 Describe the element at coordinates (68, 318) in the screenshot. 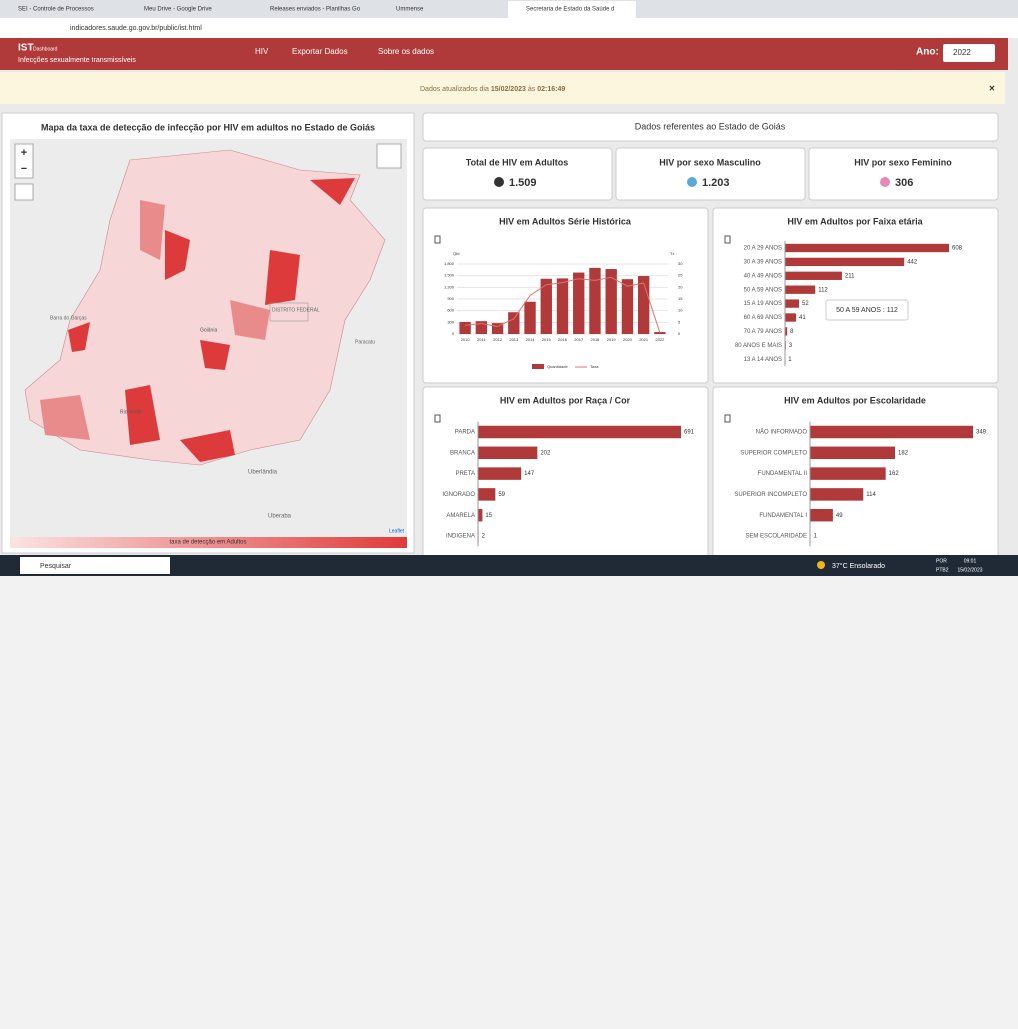

I see `place-label: Barra do Garças` at that location.